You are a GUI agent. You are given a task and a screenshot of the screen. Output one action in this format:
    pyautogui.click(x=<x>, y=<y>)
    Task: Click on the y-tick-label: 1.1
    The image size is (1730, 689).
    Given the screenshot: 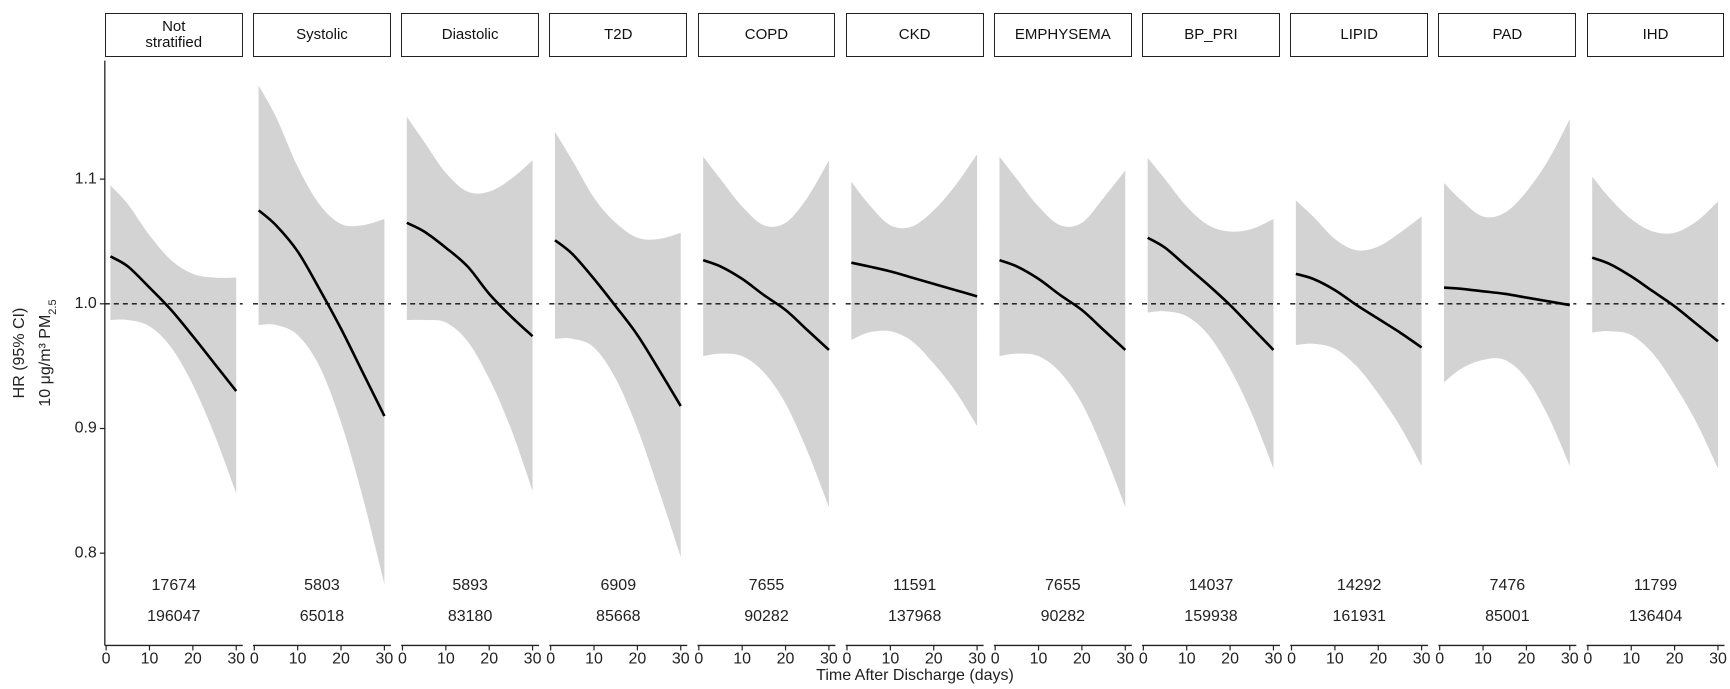 What is the action you would take?
    pyautogui.click(x=86, y=178)
    